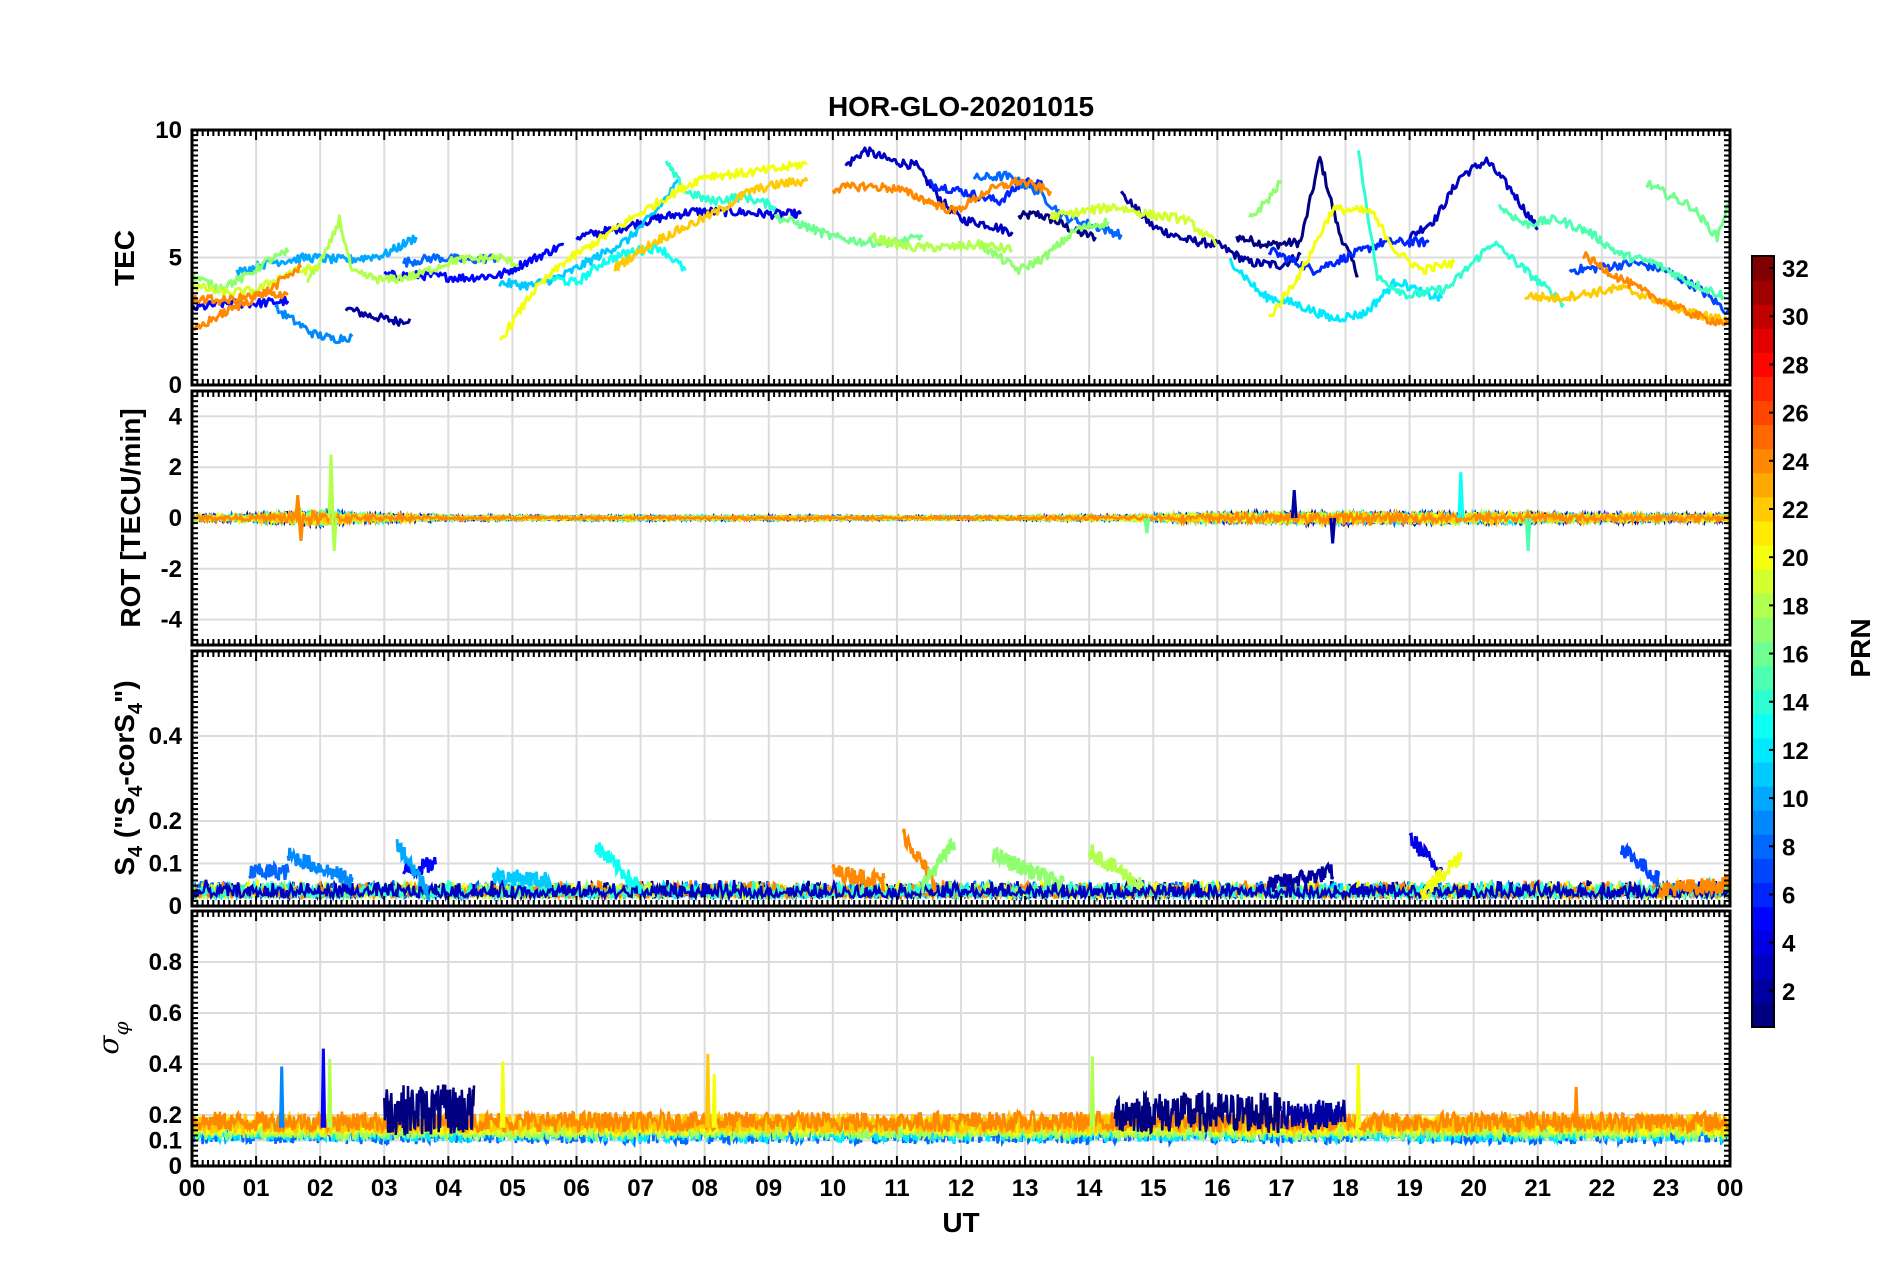  What do you see at coordinates (1788, 847) in the screenshot?
I see `colorbar-tick-label: 8` at bounding box center [1788, 847].